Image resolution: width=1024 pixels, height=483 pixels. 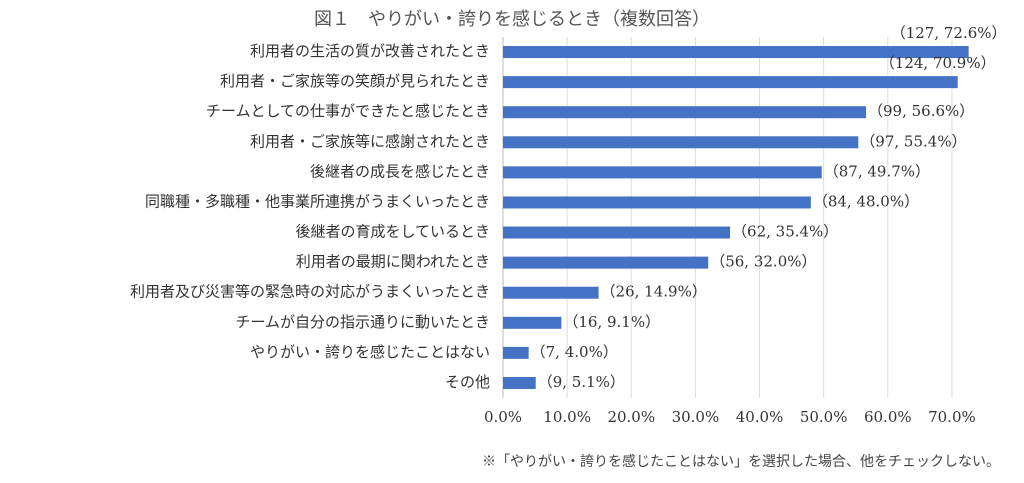 What do you see at coordinates (696, 417) in the screenshot?
I see `x-tick-label: 30.0%` at bounding box center [696, 417].